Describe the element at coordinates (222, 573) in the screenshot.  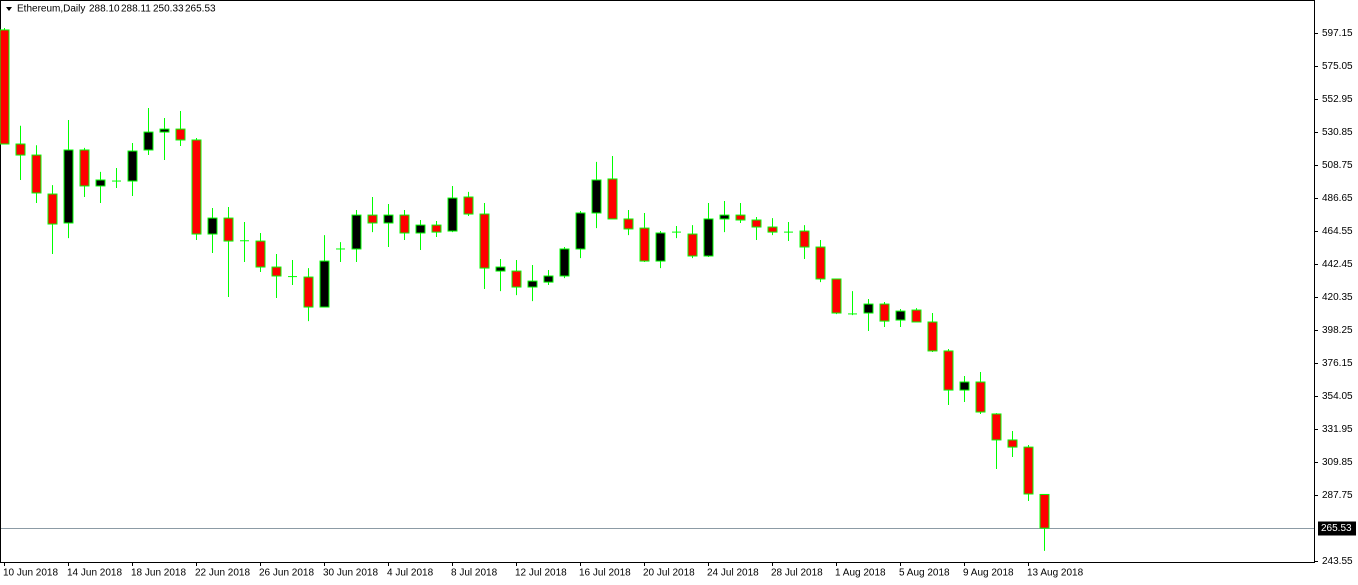
I see `x-tick-label: 22 Jun 2018` at that location.